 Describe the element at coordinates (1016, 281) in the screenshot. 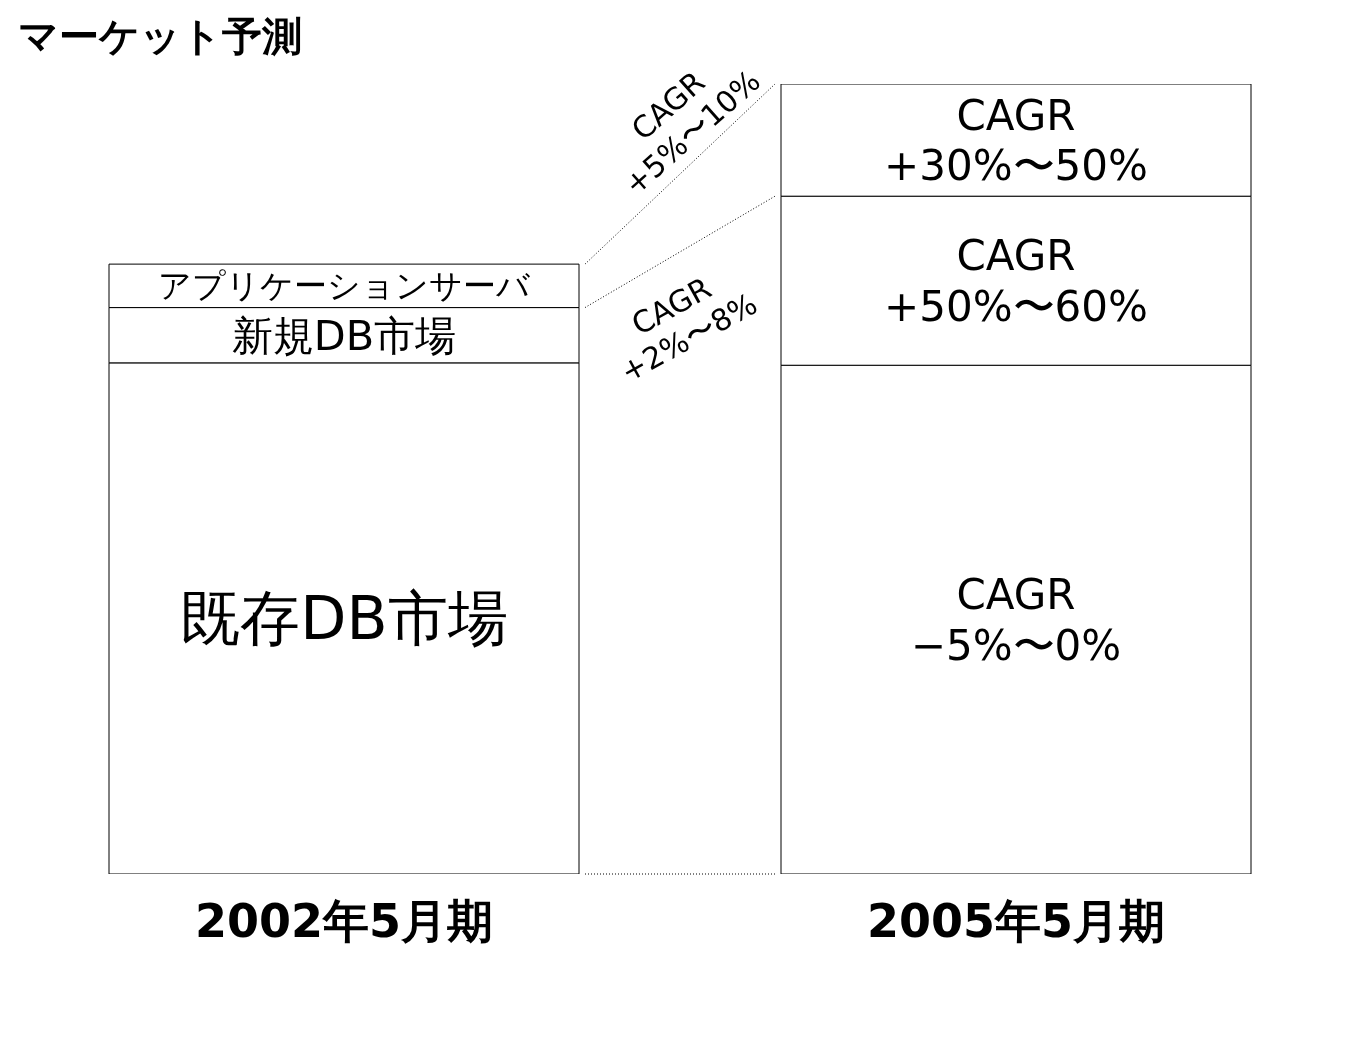

I see `annotation: CAGR +50%〜60%` at that location.